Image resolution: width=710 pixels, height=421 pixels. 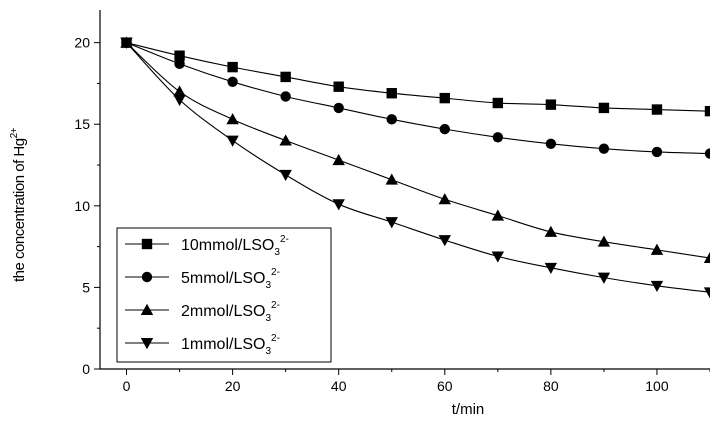 I want to click on legend-label: 2mmol/LSO32-, so click(x=230, y=312).